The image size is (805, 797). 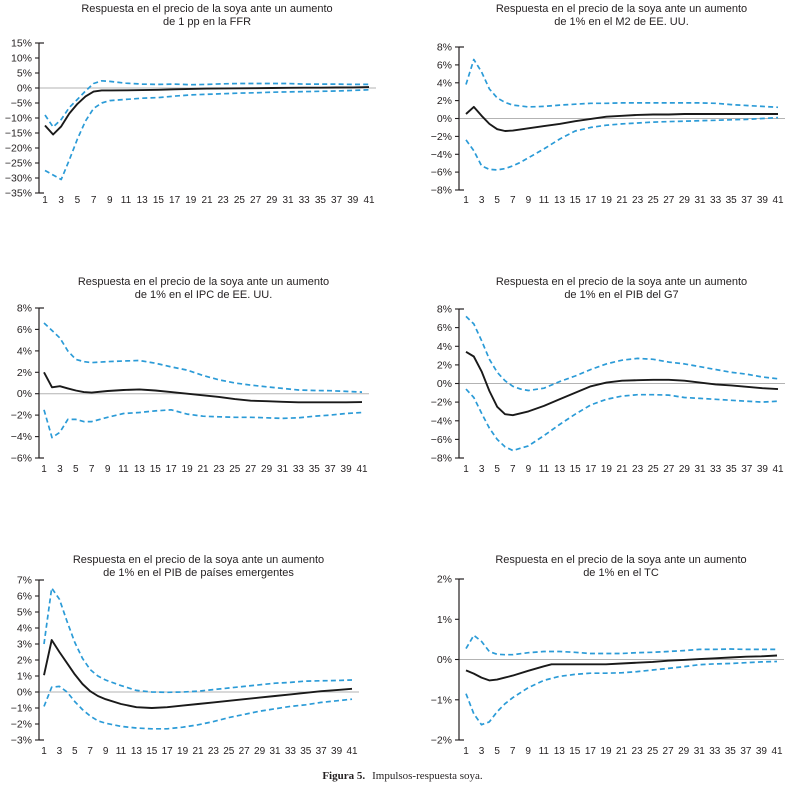 I want to click on svg-text: 3%, so click(x=24, y=645).